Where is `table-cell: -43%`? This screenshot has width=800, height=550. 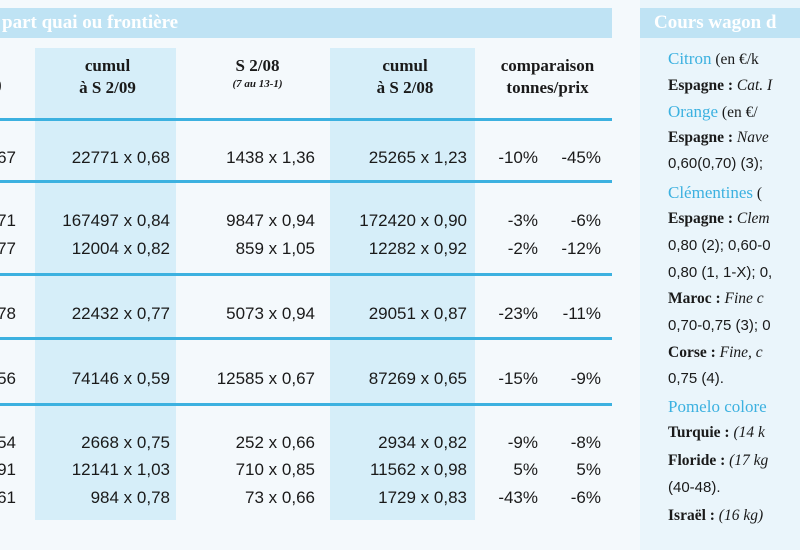
table-cell: -43% is located at coordinates (518, 497).